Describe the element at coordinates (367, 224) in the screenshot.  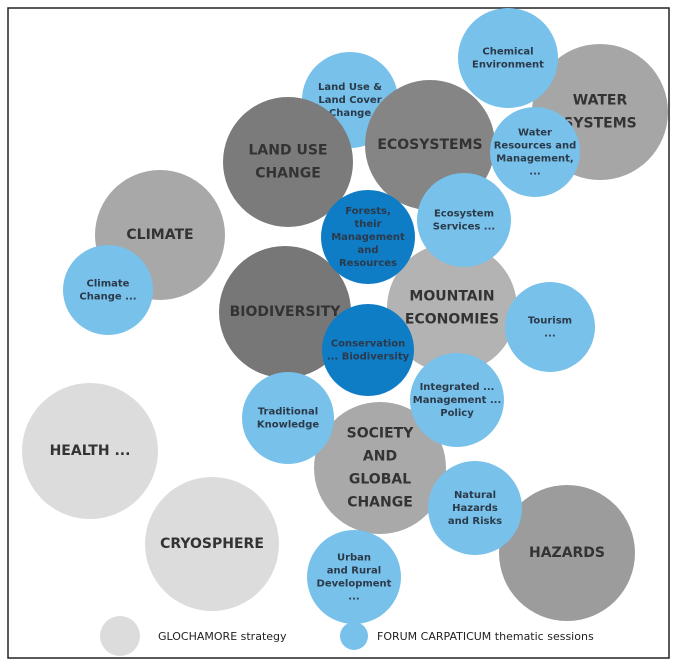
I see `bubble-label: their` at that location.